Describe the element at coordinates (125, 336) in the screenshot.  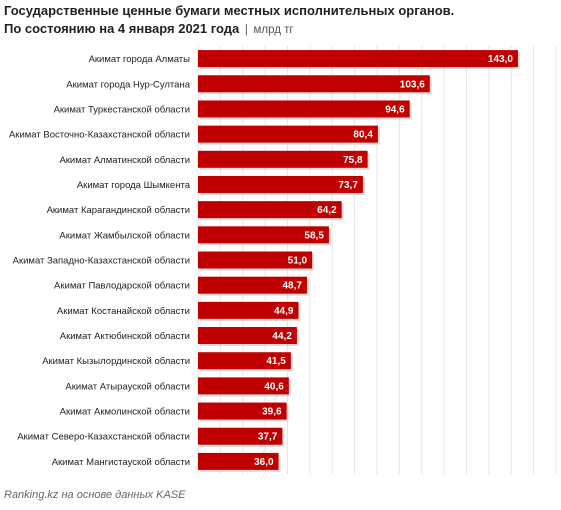
I see `category-label: Акимат Актюбинской области` at that location.